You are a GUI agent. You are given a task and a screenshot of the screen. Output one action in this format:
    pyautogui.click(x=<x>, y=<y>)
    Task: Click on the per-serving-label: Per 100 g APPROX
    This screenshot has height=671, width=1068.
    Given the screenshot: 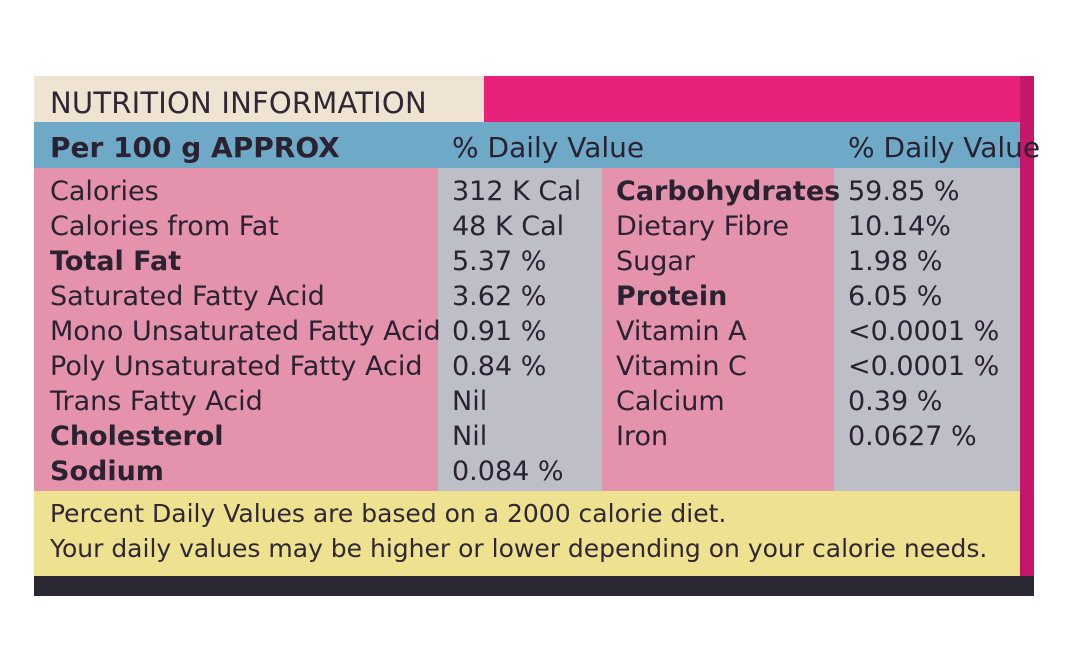 What is the action you would take?
    pyautogui.click(x=195, y=147)
    